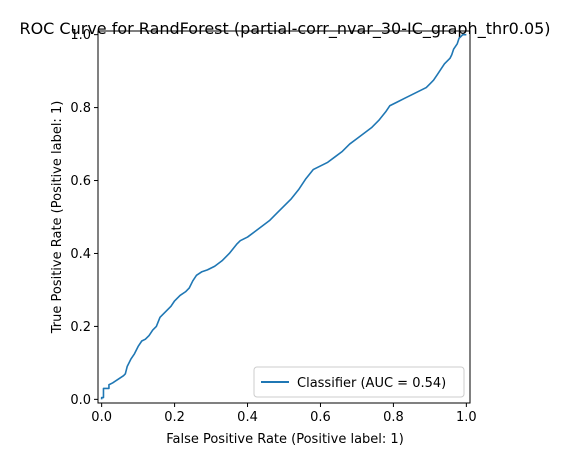  What do you see at coordinates (101, 417) in the screenshot?
I see `x-tick-label: 0.0` at bounding box center [101, 417].